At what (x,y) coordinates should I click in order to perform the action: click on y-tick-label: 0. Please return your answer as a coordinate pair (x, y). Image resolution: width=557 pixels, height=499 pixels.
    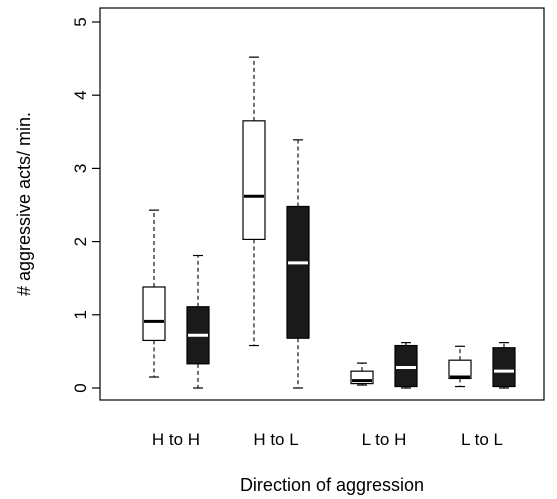
    Looking at the image, I should click on (80, 387).